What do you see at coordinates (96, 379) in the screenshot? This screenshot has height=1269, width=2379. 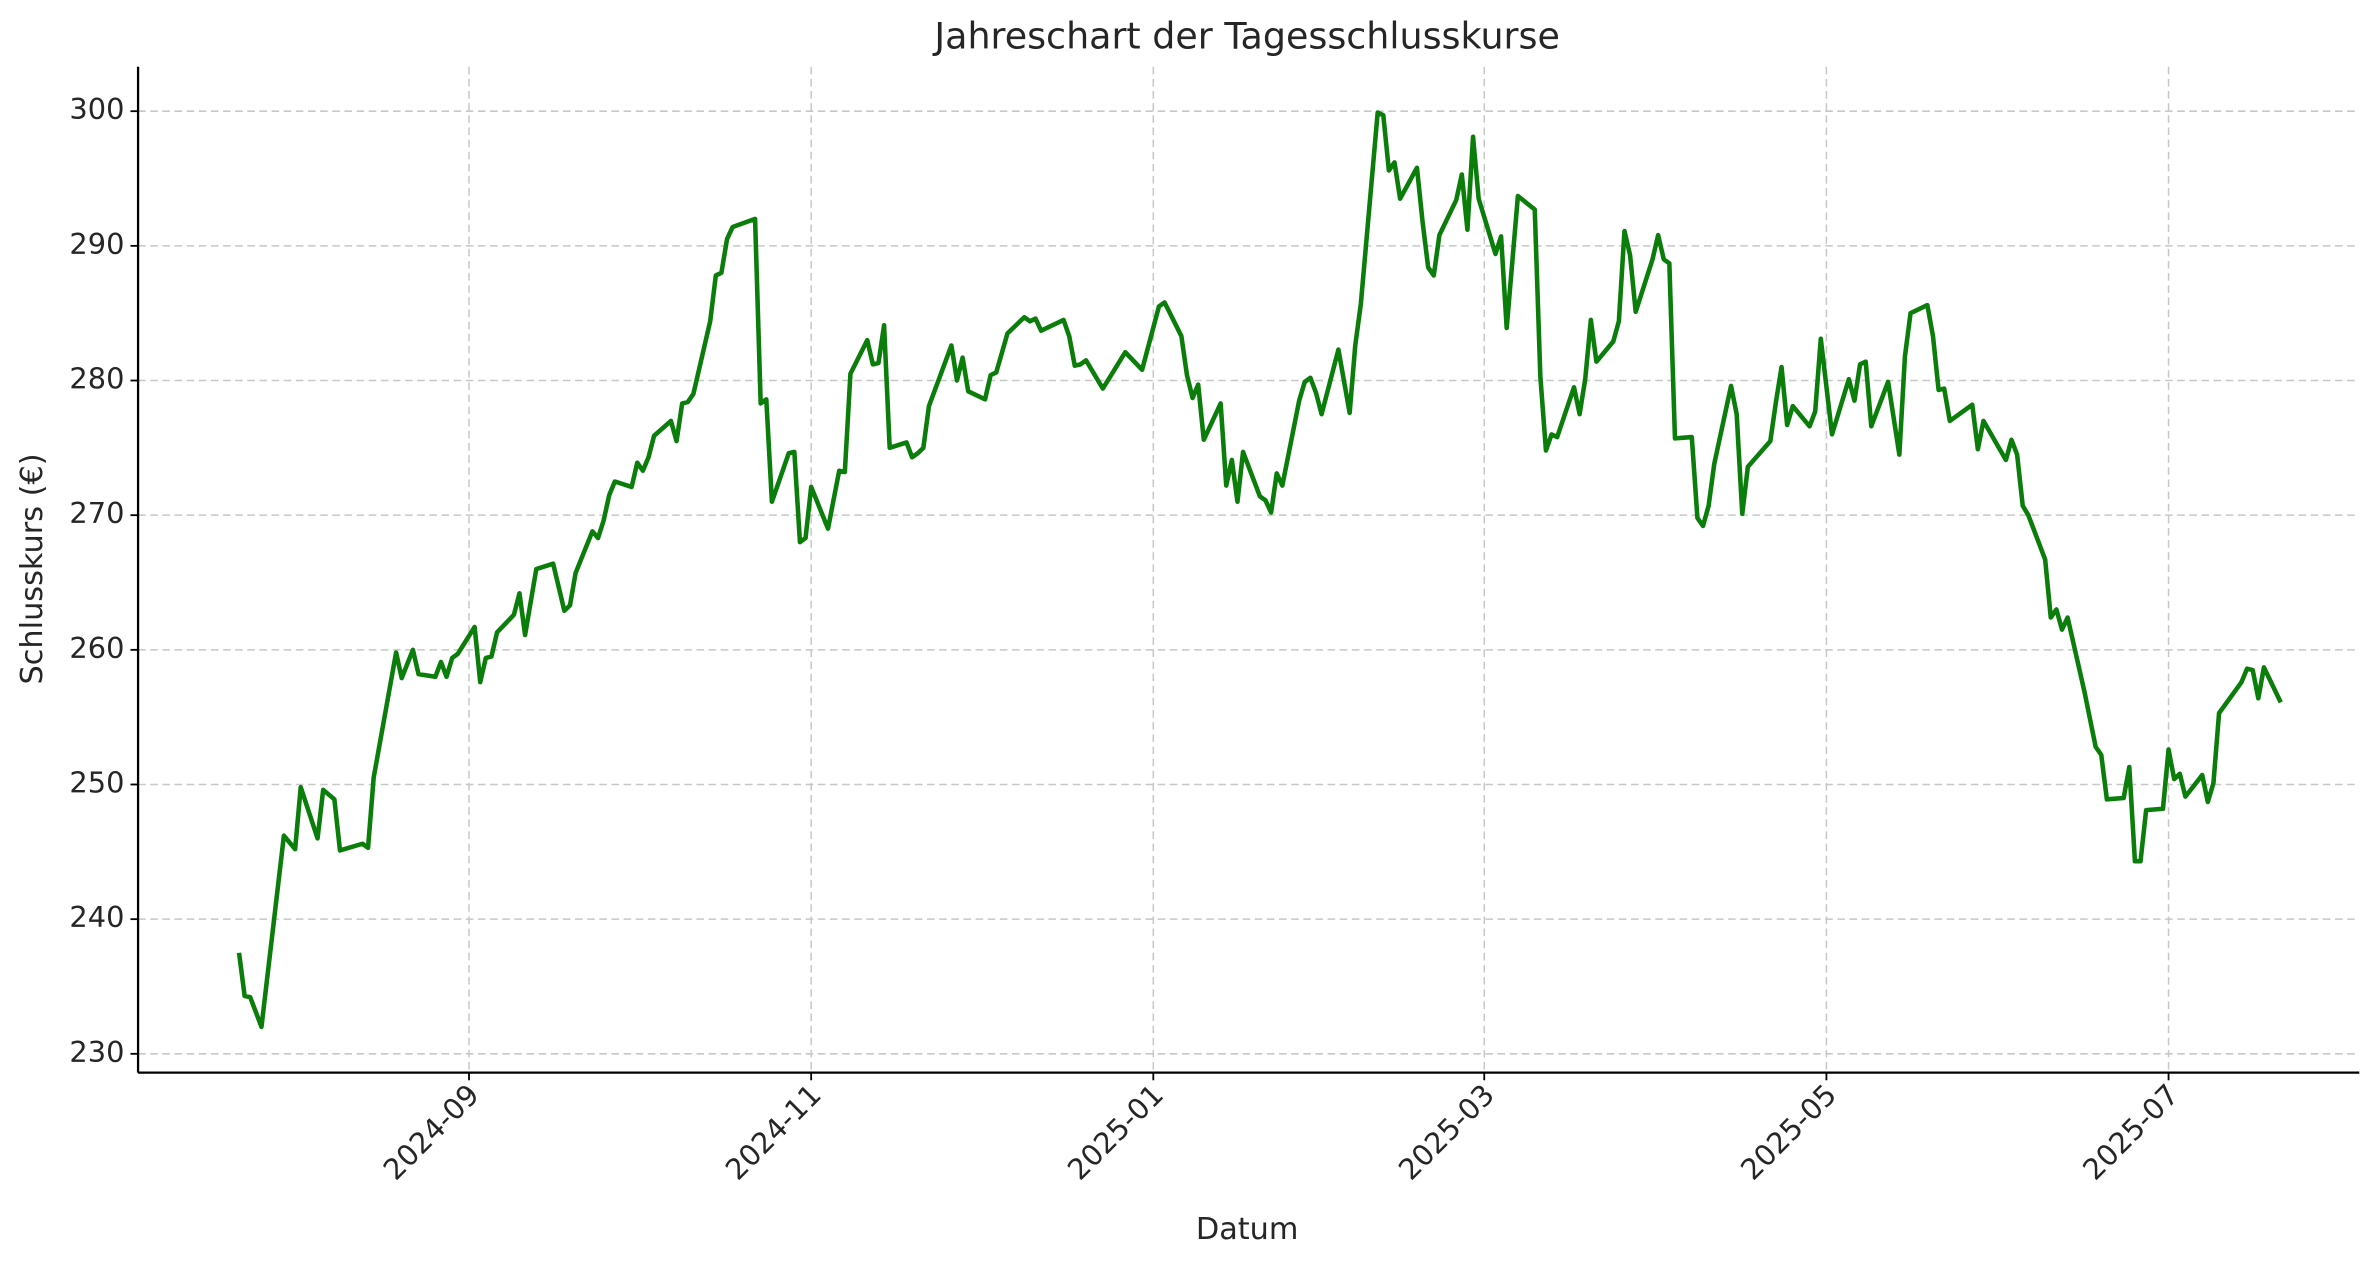 I see `y-tick-label: 280` at bounding box center [96, 379].